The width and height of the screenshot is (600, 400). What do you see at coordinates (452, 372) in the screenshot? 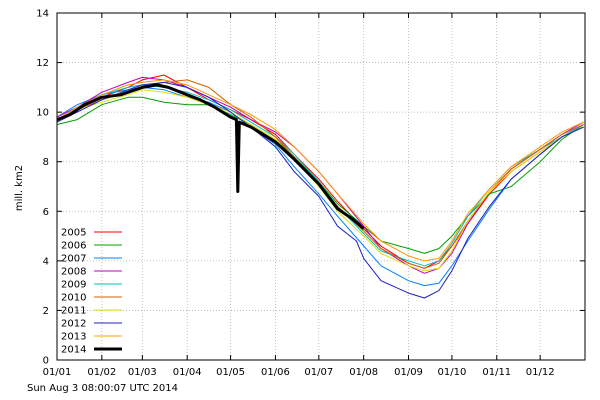
I see `x-tick-label: 01/10` at bounding box center [452, 372].